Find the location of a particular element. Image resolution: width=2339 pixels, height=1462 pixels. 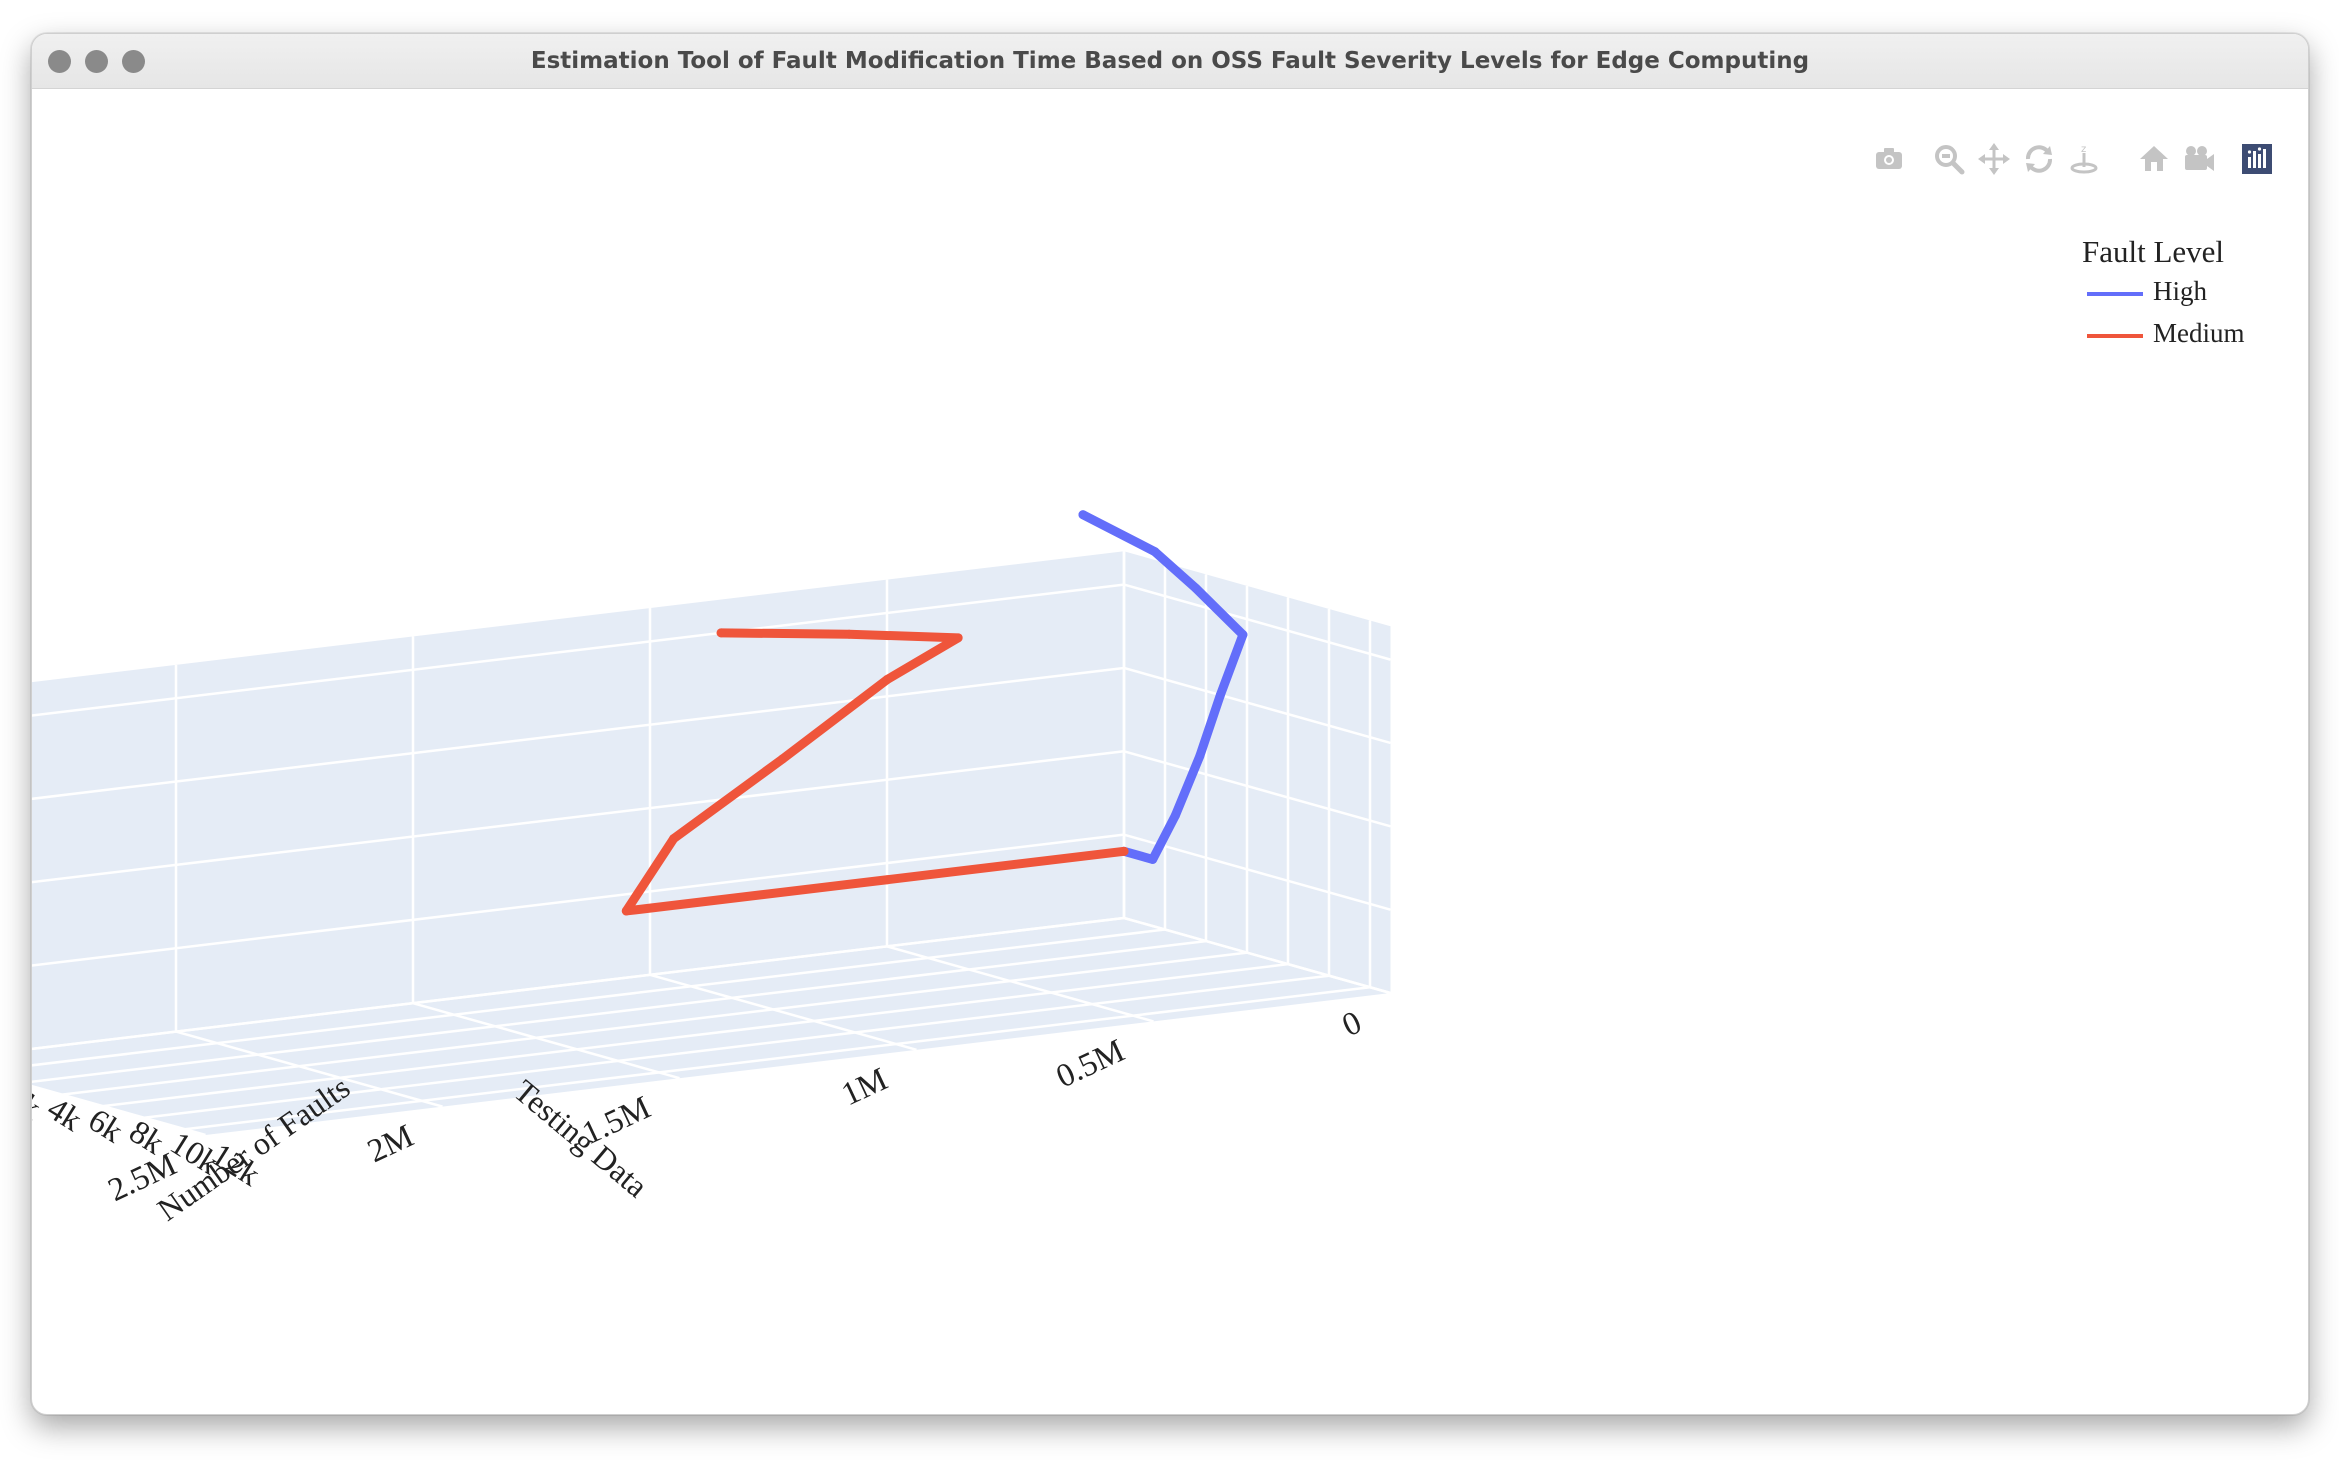

close-window-button is located at coordinates (59, 61).